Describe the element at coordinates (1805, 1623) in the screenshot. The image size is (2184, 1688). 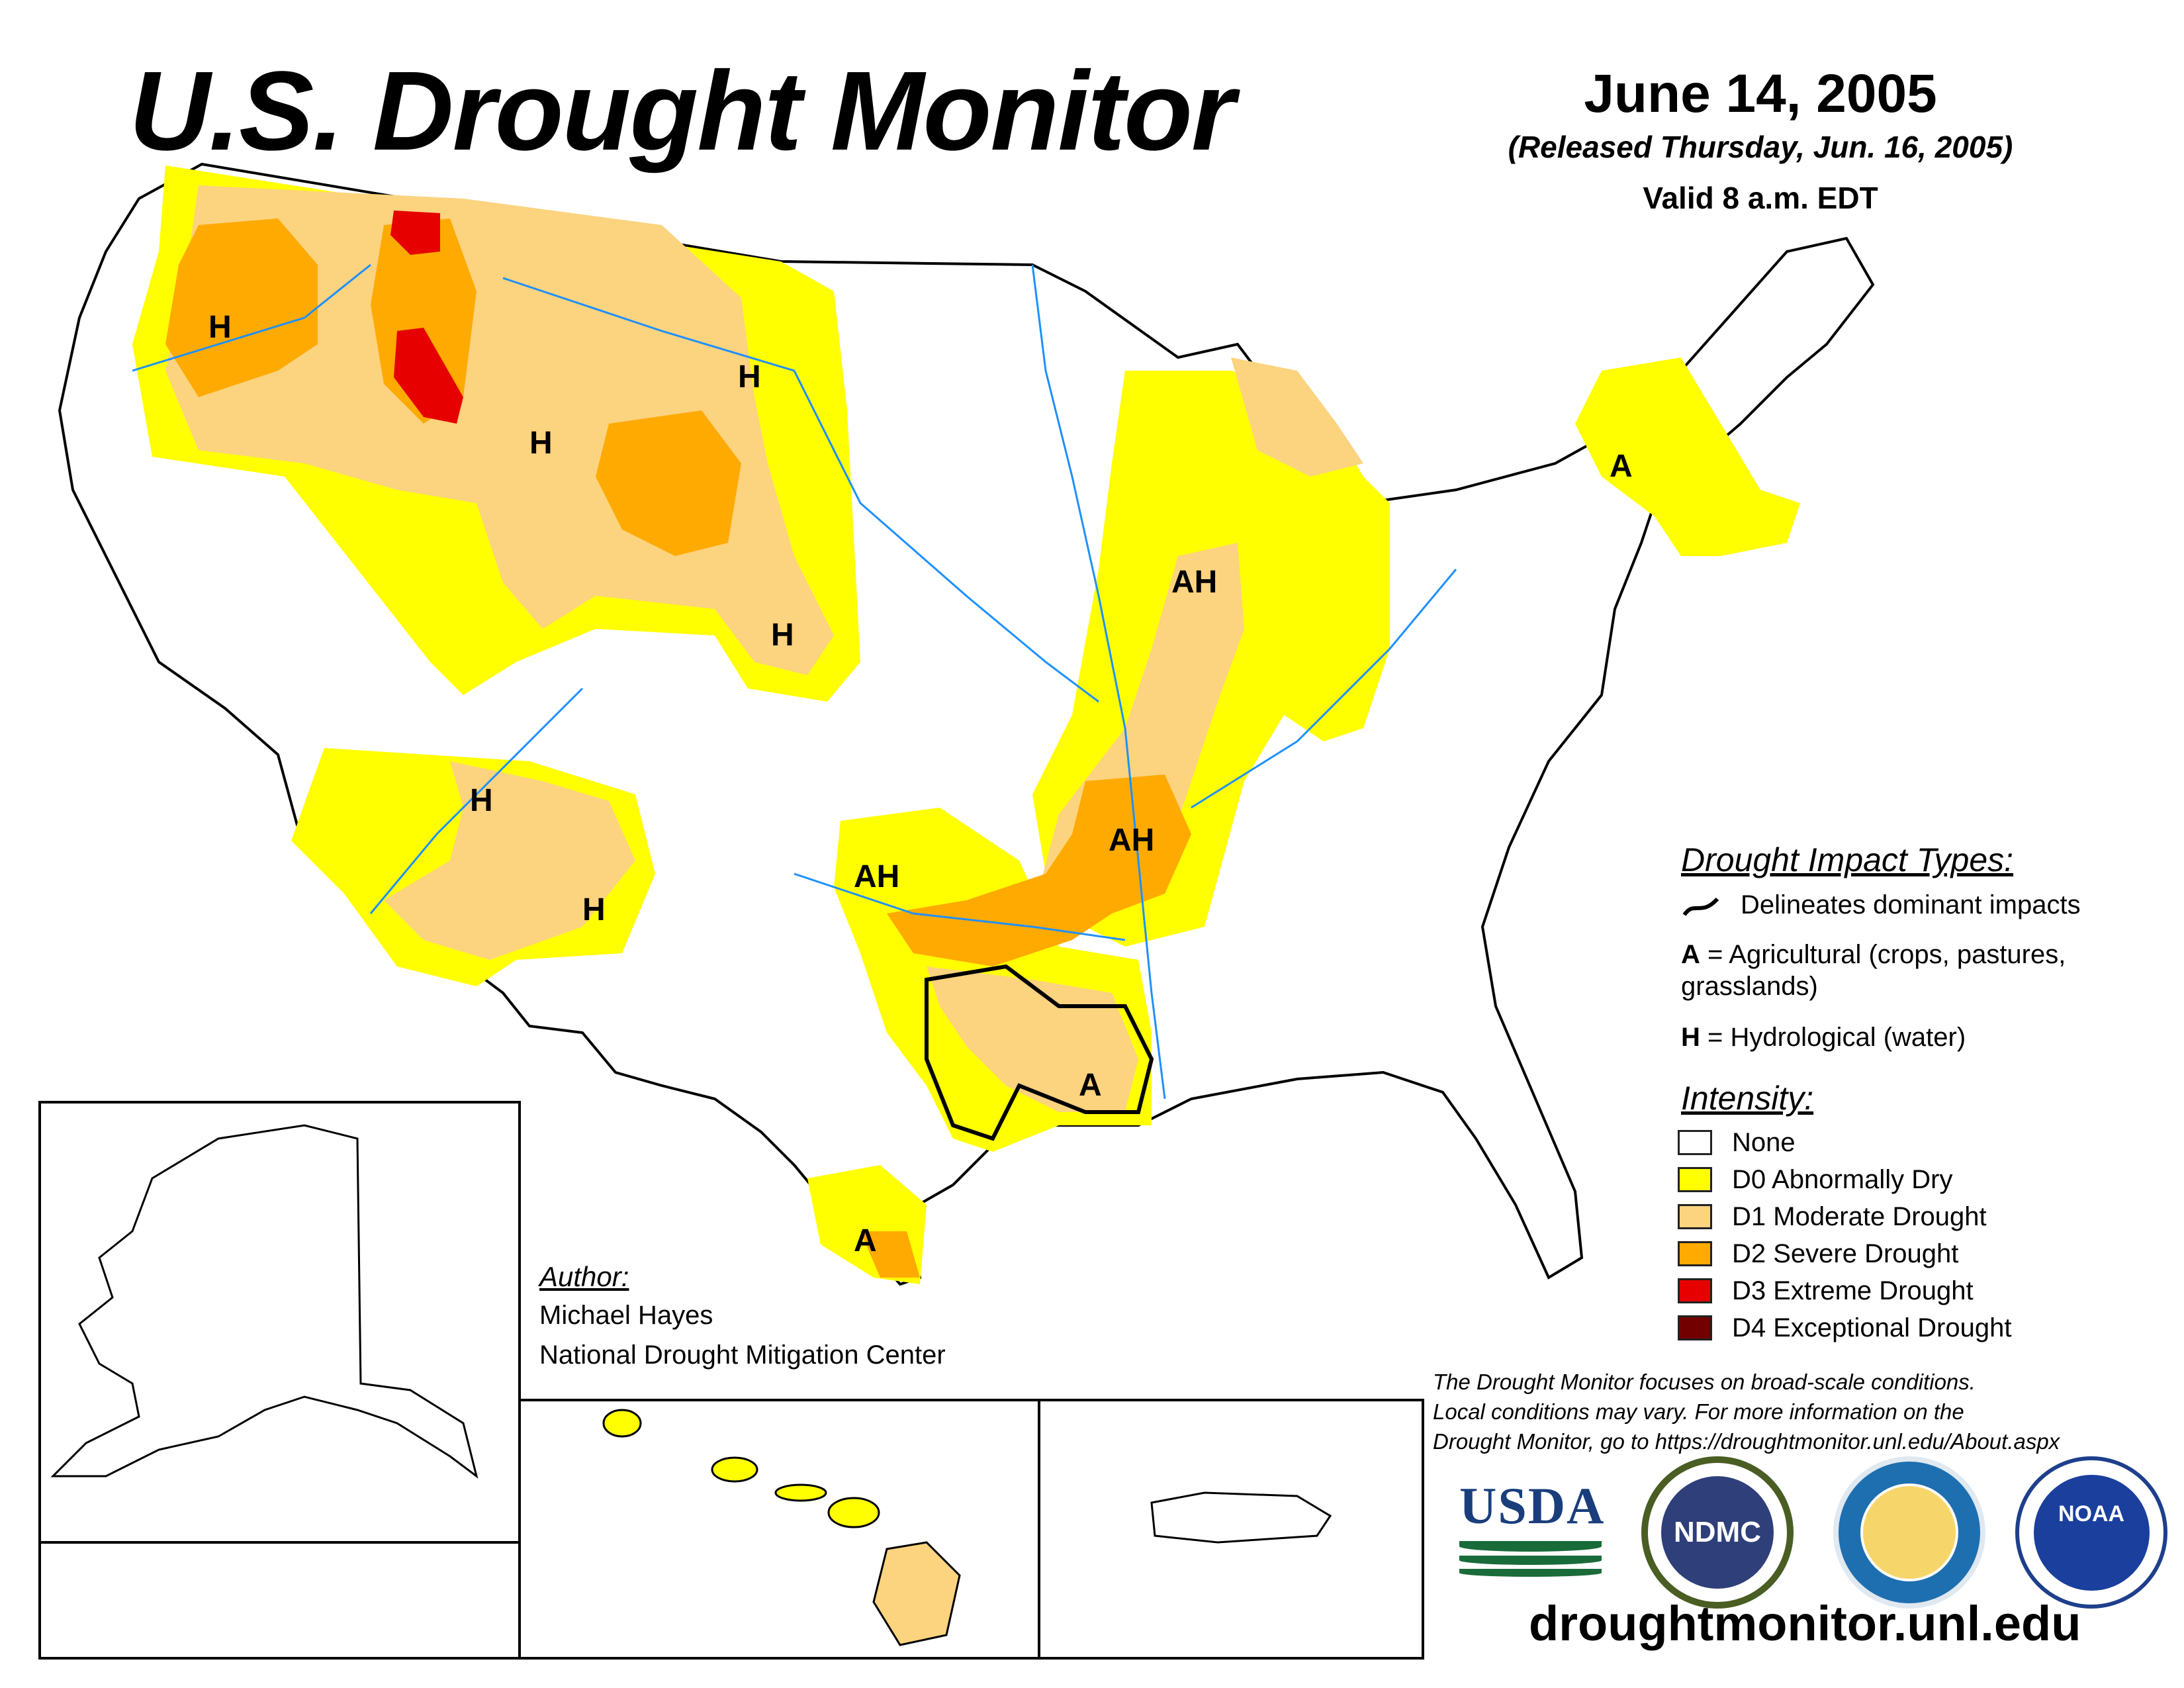
I see `website-url: droughtmonitor.unl.edu` at that location.